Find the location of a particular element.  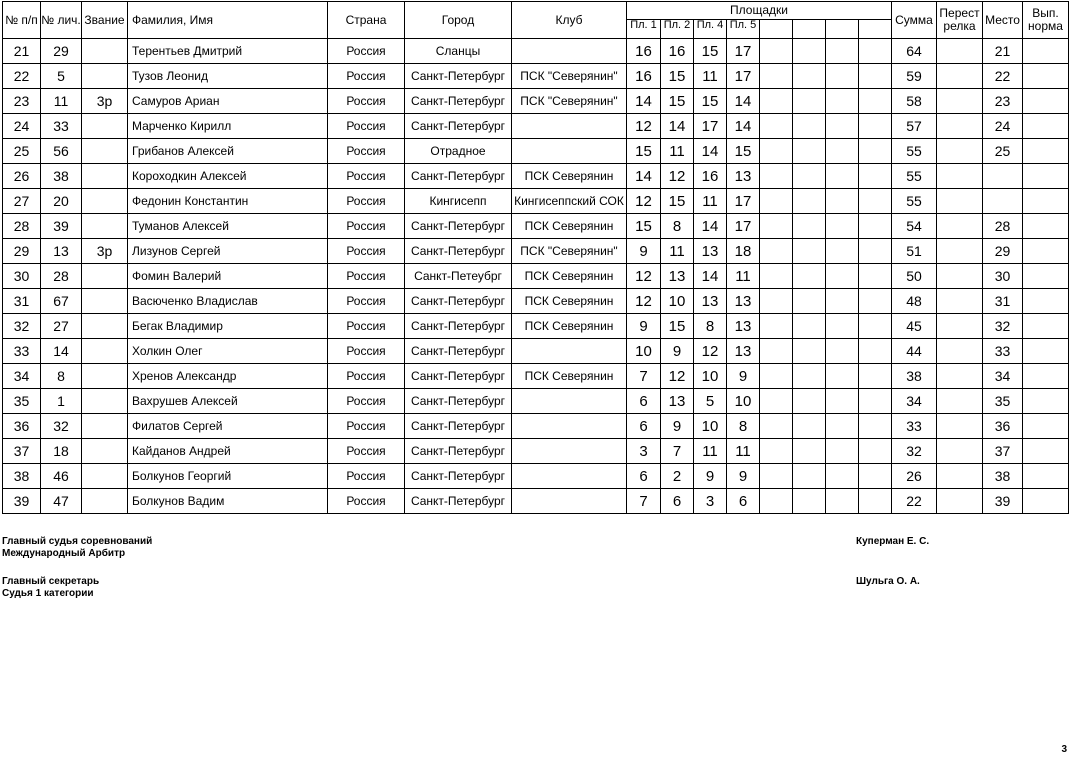

cell-sum: 51 is located at coordinates (914, 251).